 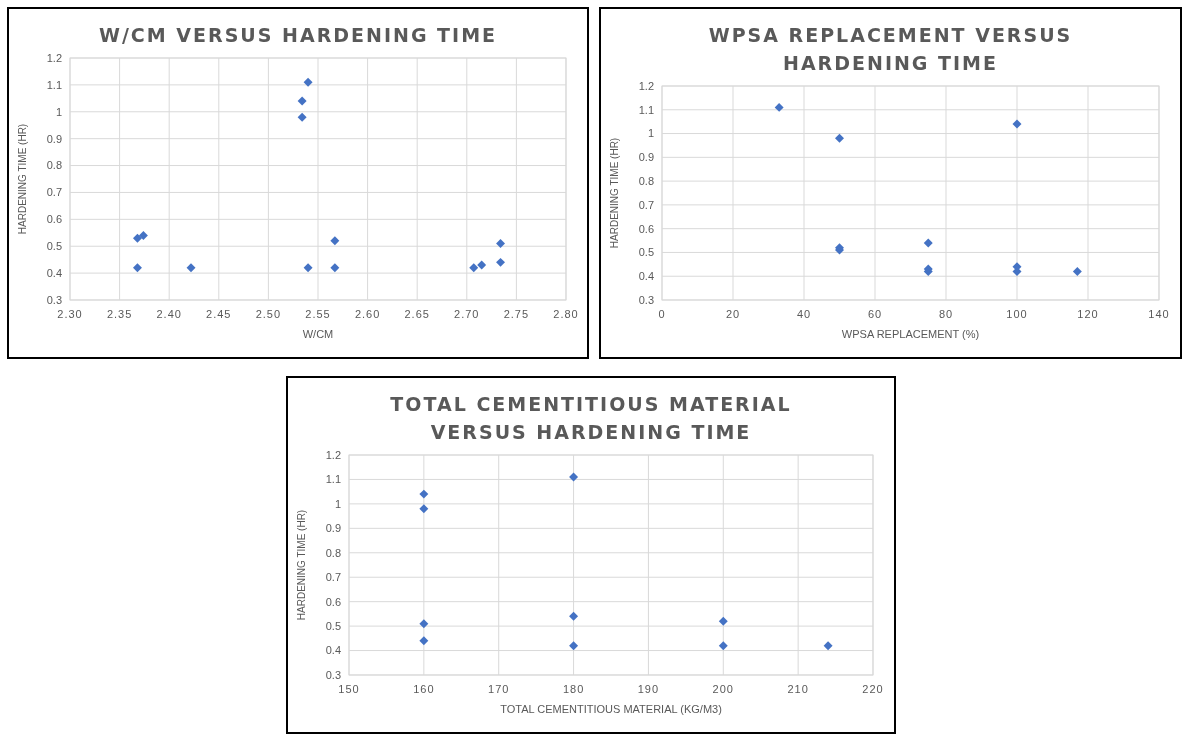 What do you see at coordinates (804, 314) in the screenshot?
I see `x-tick-label: 40` at bounding box center [804, 314].